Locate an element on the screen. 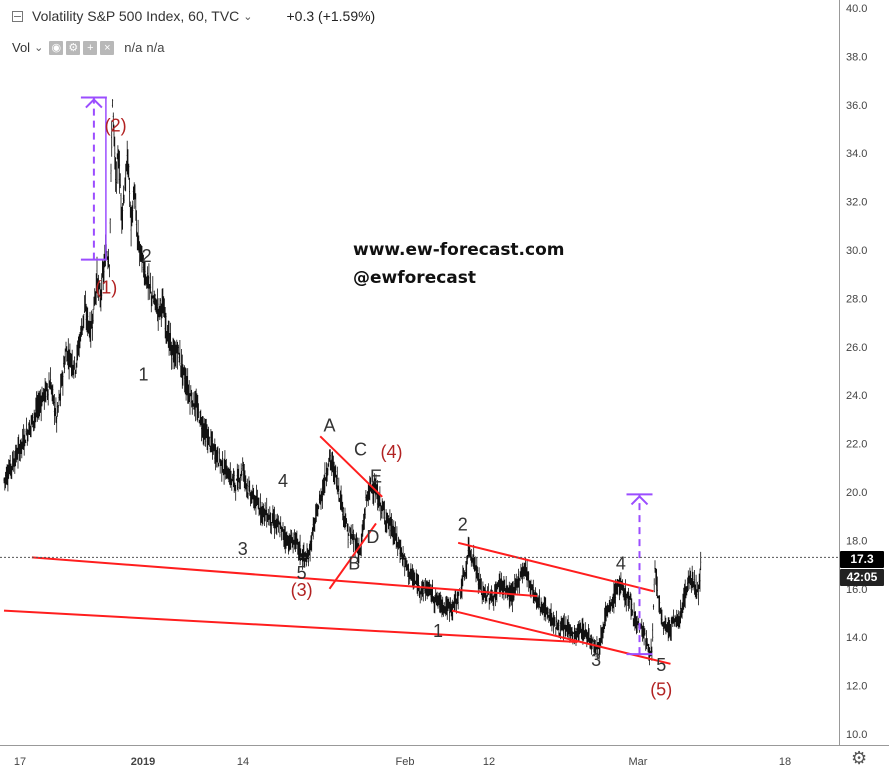 The width and height of the screenshot is (889, 779). y-tick-label: 30.0 is located at coordinates (856, 251).